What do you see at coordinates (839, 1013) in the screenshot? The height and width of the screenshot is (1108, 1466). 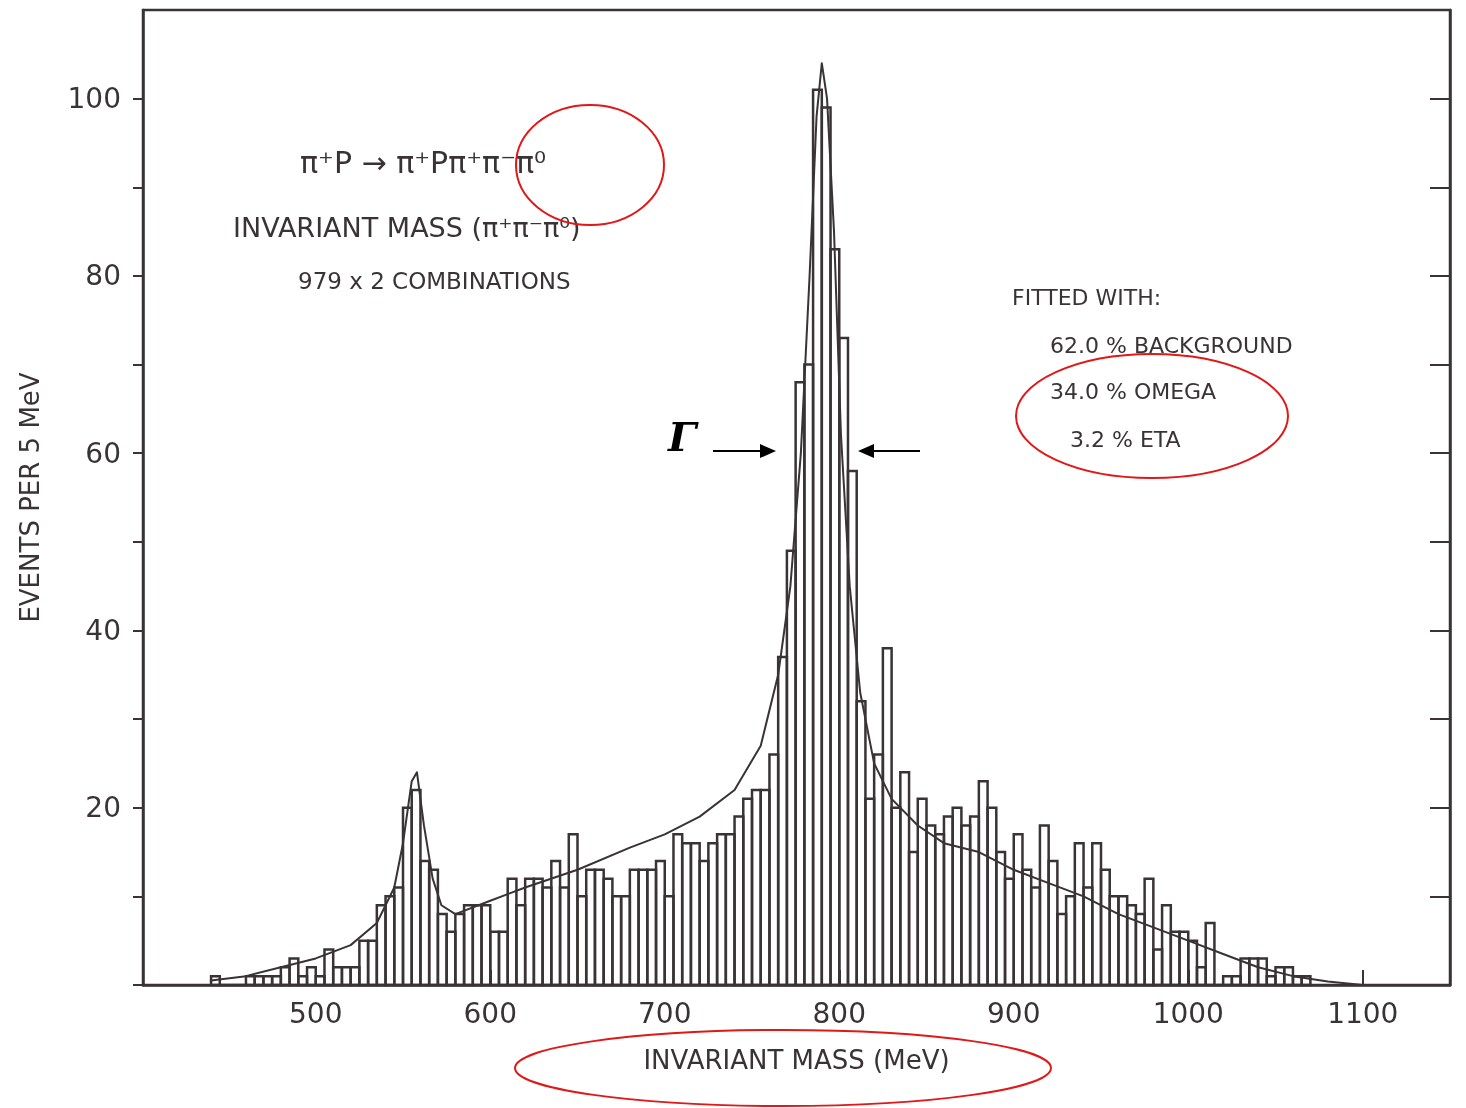 I see `x-tick-label: 800` at bounding box center [839, 1013].